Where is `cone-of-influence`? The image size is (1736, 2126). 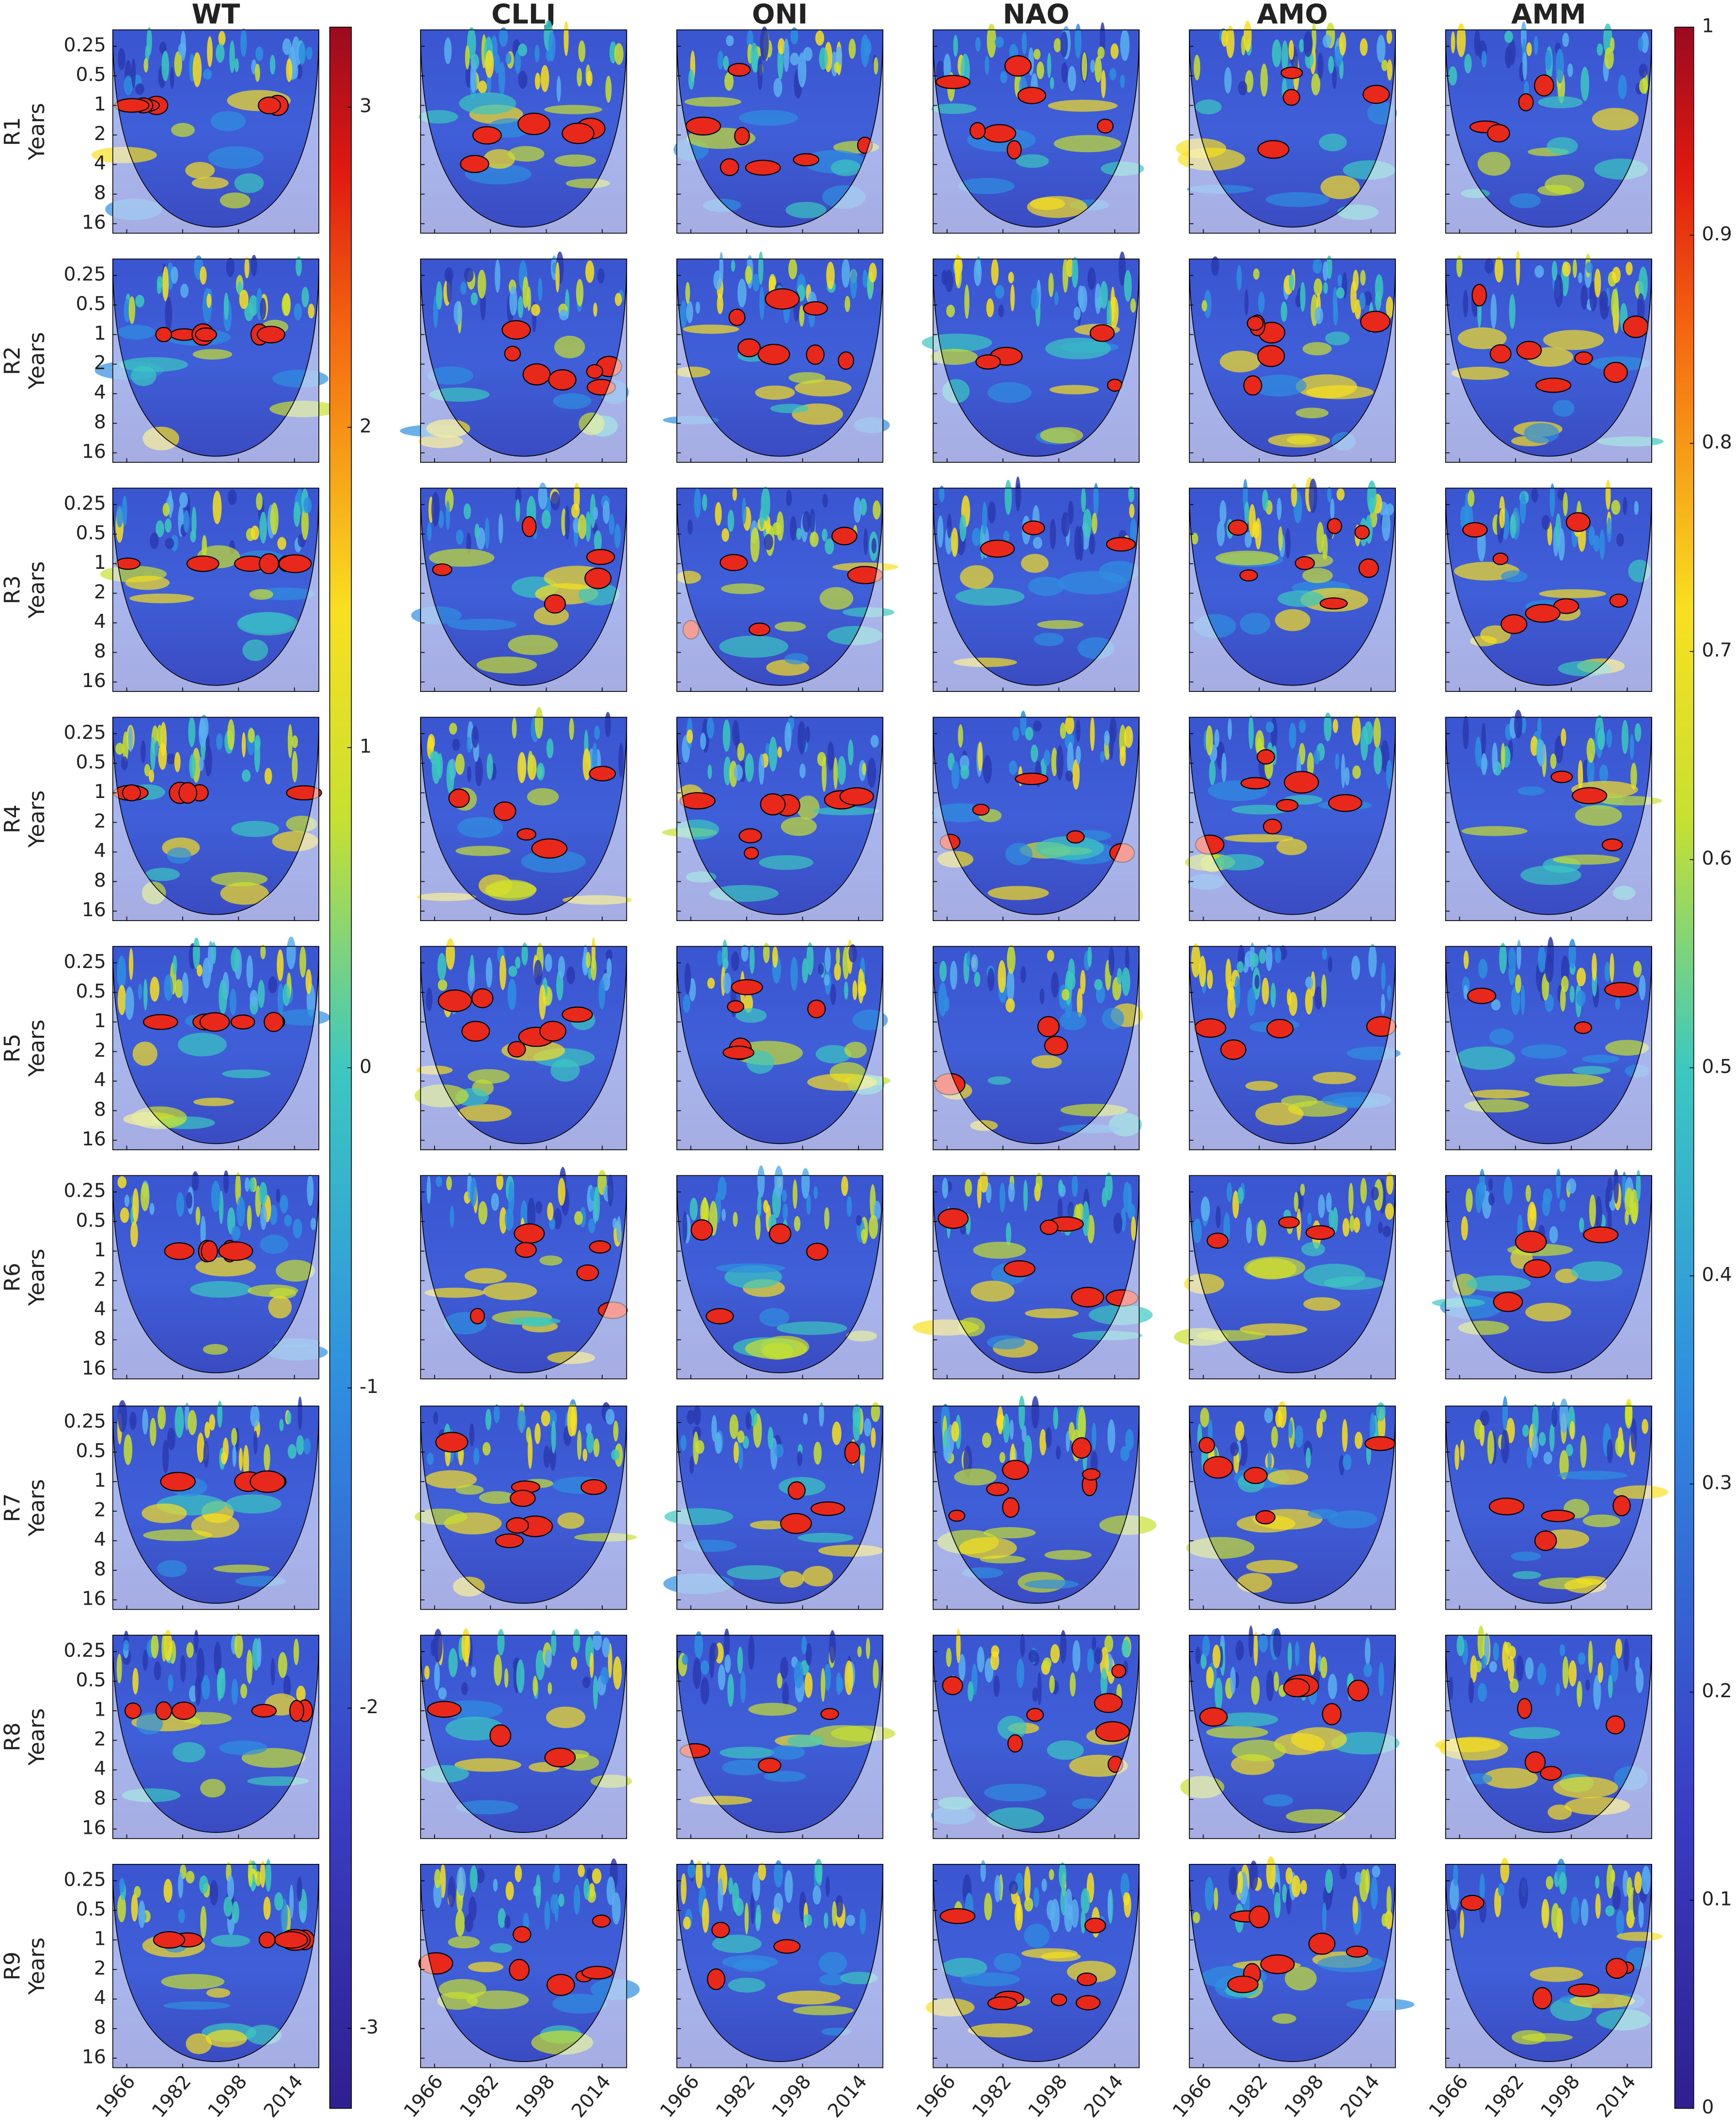
cone-of-influence is located at coordinates (1548, 1505).